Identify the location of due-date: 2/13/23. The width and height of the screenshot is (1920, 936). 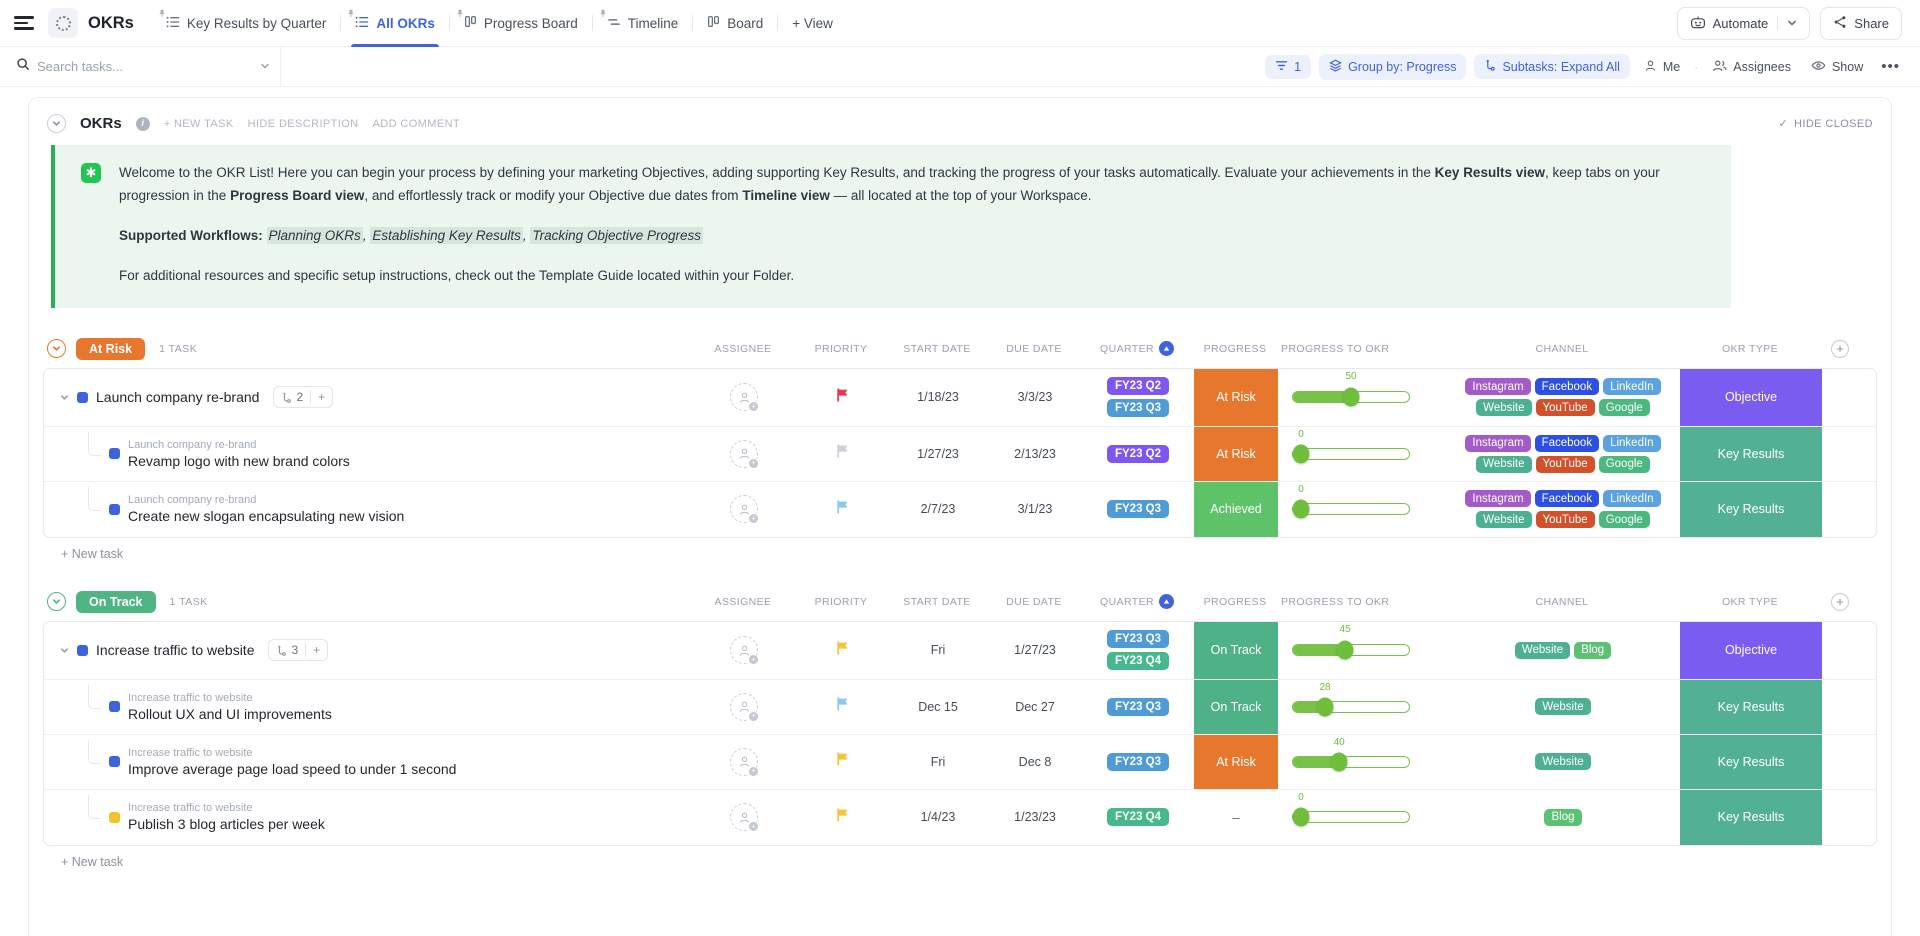
(1035, 453).